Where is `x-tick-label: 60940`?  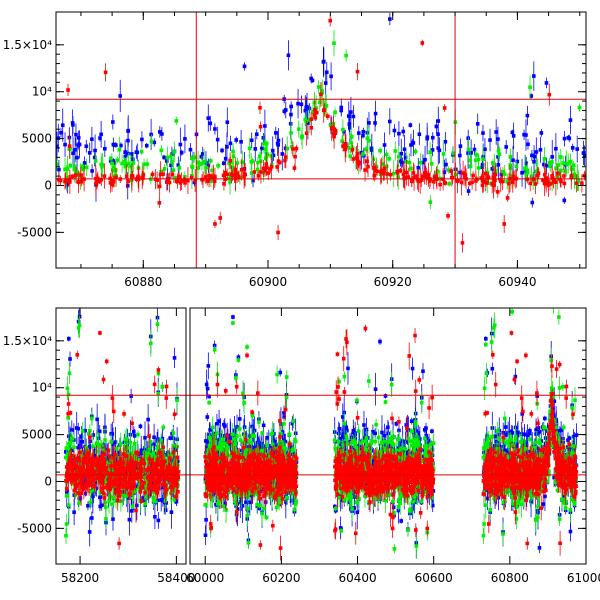 x-tick-label: 60940 is located at coordinates (517, 282).